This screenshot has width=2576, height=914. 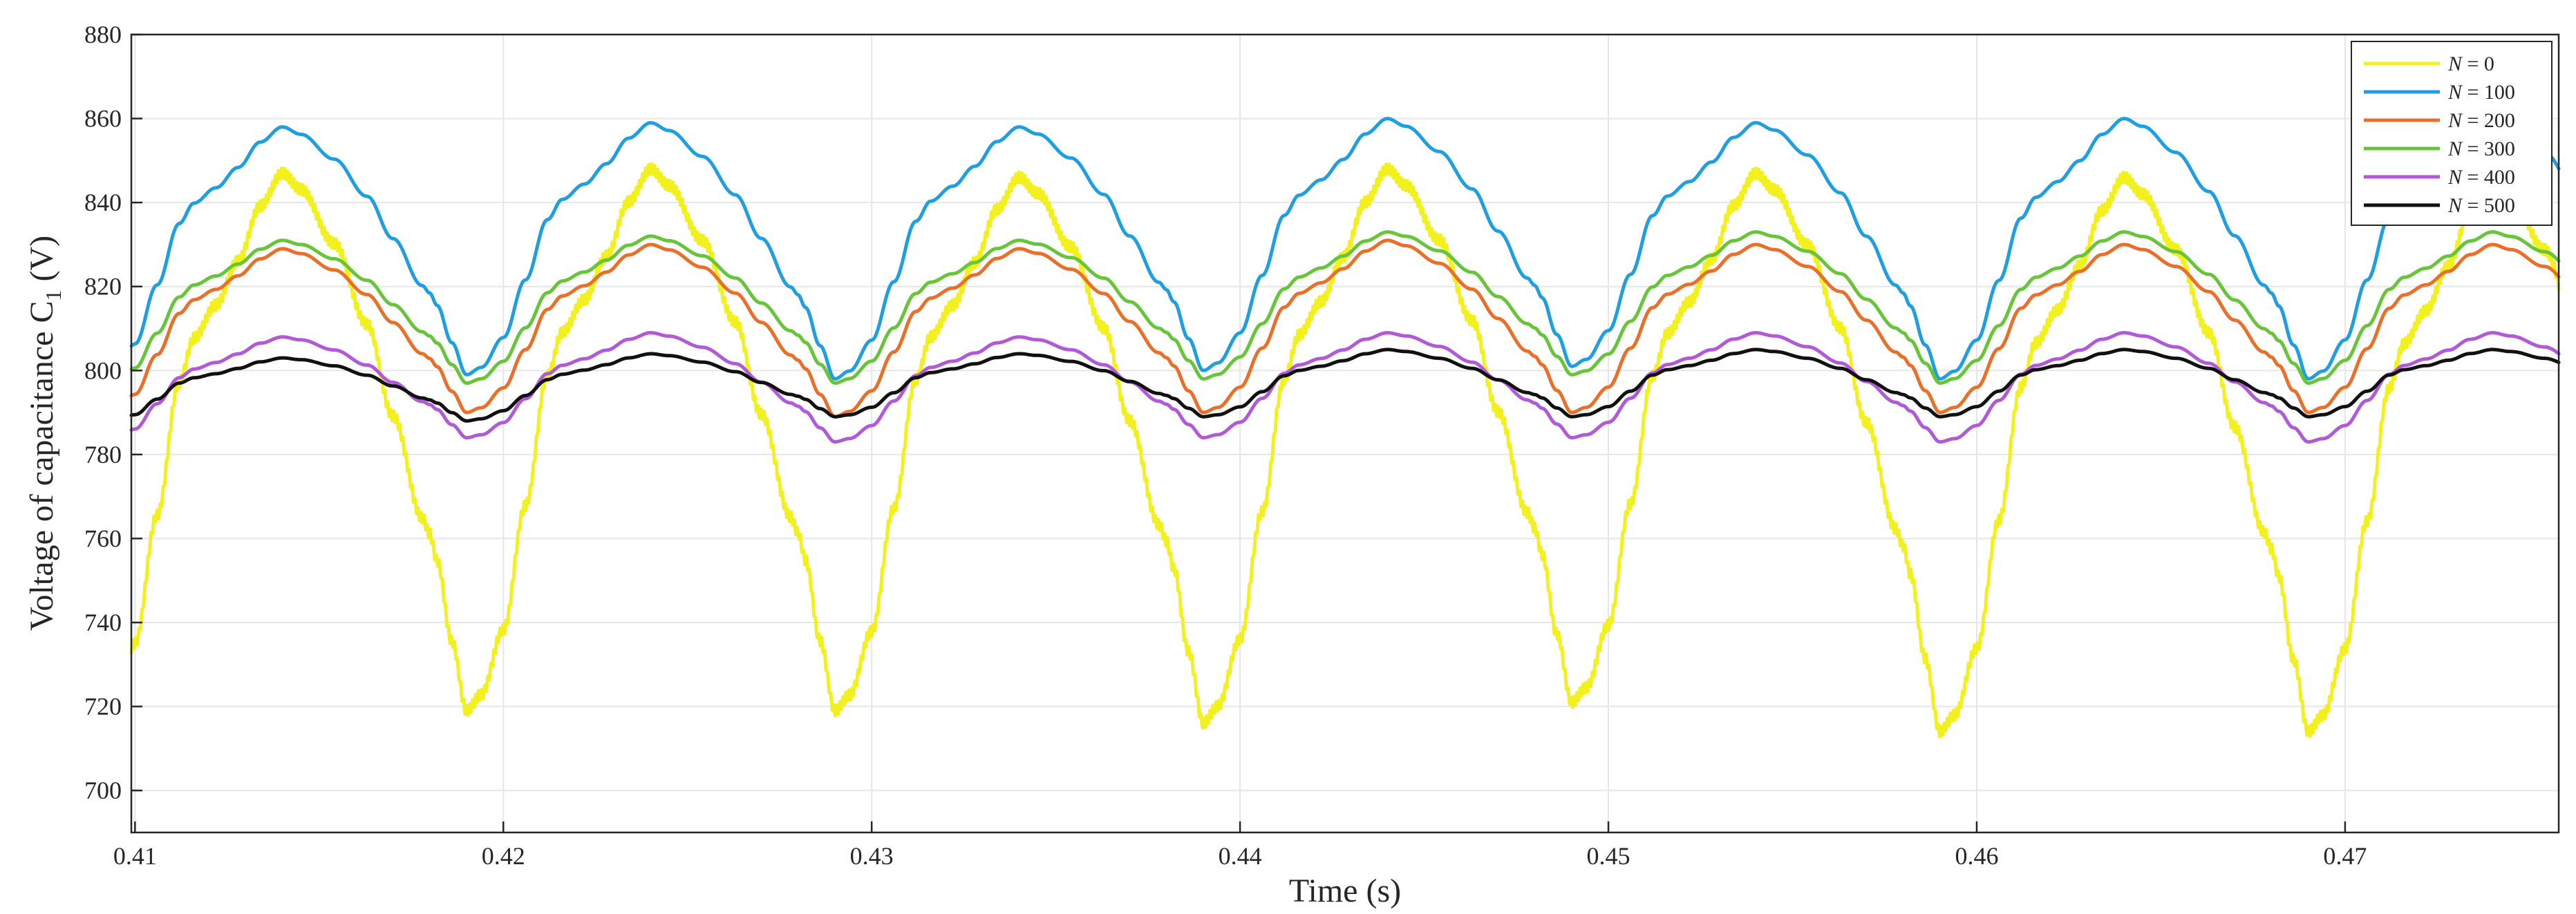 I want to click on y-axis-title: Voltage of capacitance C1 (V), so click(x=44, y=433).